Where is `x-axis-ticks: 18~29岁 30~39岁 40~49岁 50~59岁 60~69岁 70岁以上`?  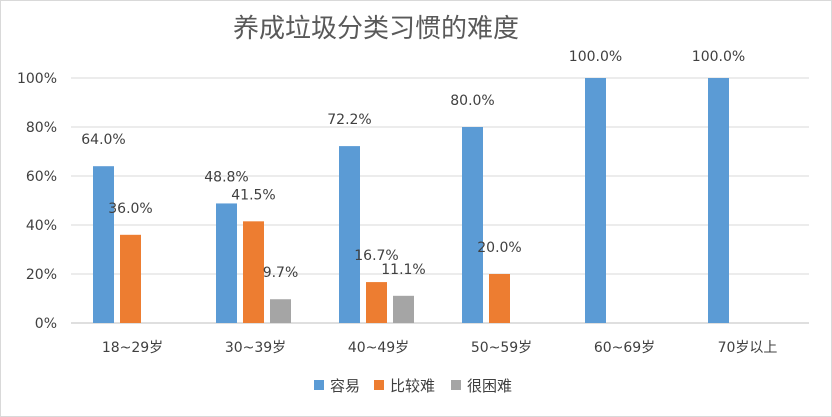
x-axis-ticks: 18~29岁 30~39岁 40~49岁 50~59岁 60~69岁 70岁以上 is located at coordinates (440, 348).